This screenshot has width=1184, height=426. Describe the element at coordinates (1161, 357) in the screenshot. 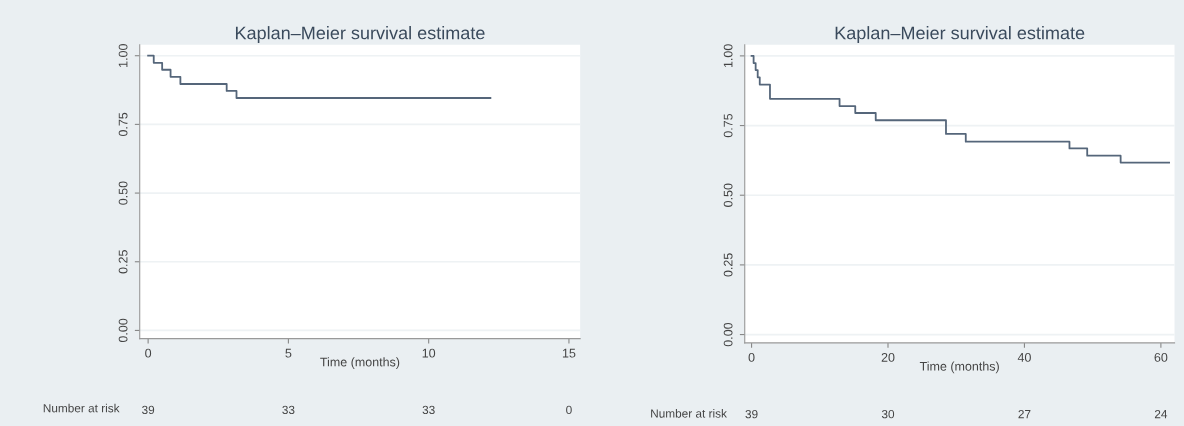

I see `x-tick-label: 60` at that location.